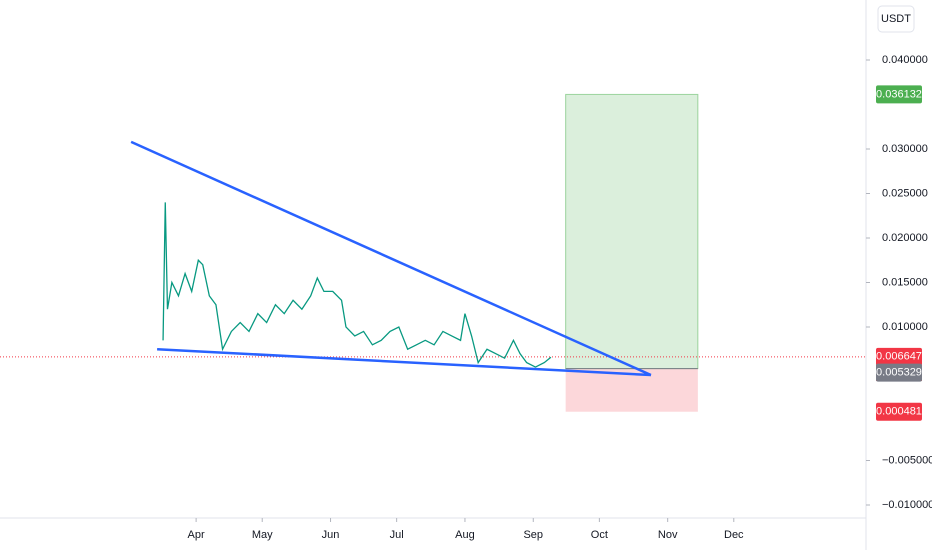  Describe the element at coordinates (331, 535) in the screenshot. I see `x-tick-label: Jun` at that location.